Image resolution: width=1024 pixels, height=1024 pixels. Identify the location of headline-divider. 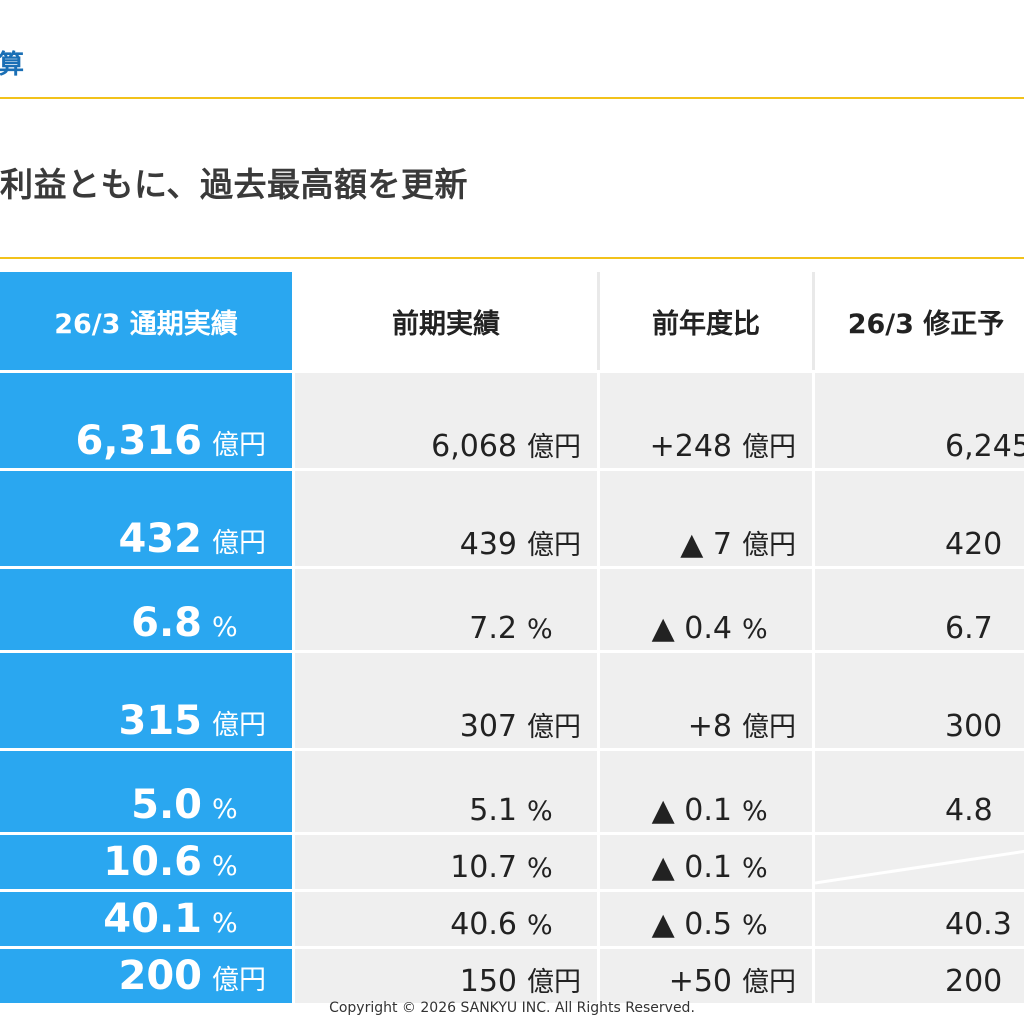
(512, 258).